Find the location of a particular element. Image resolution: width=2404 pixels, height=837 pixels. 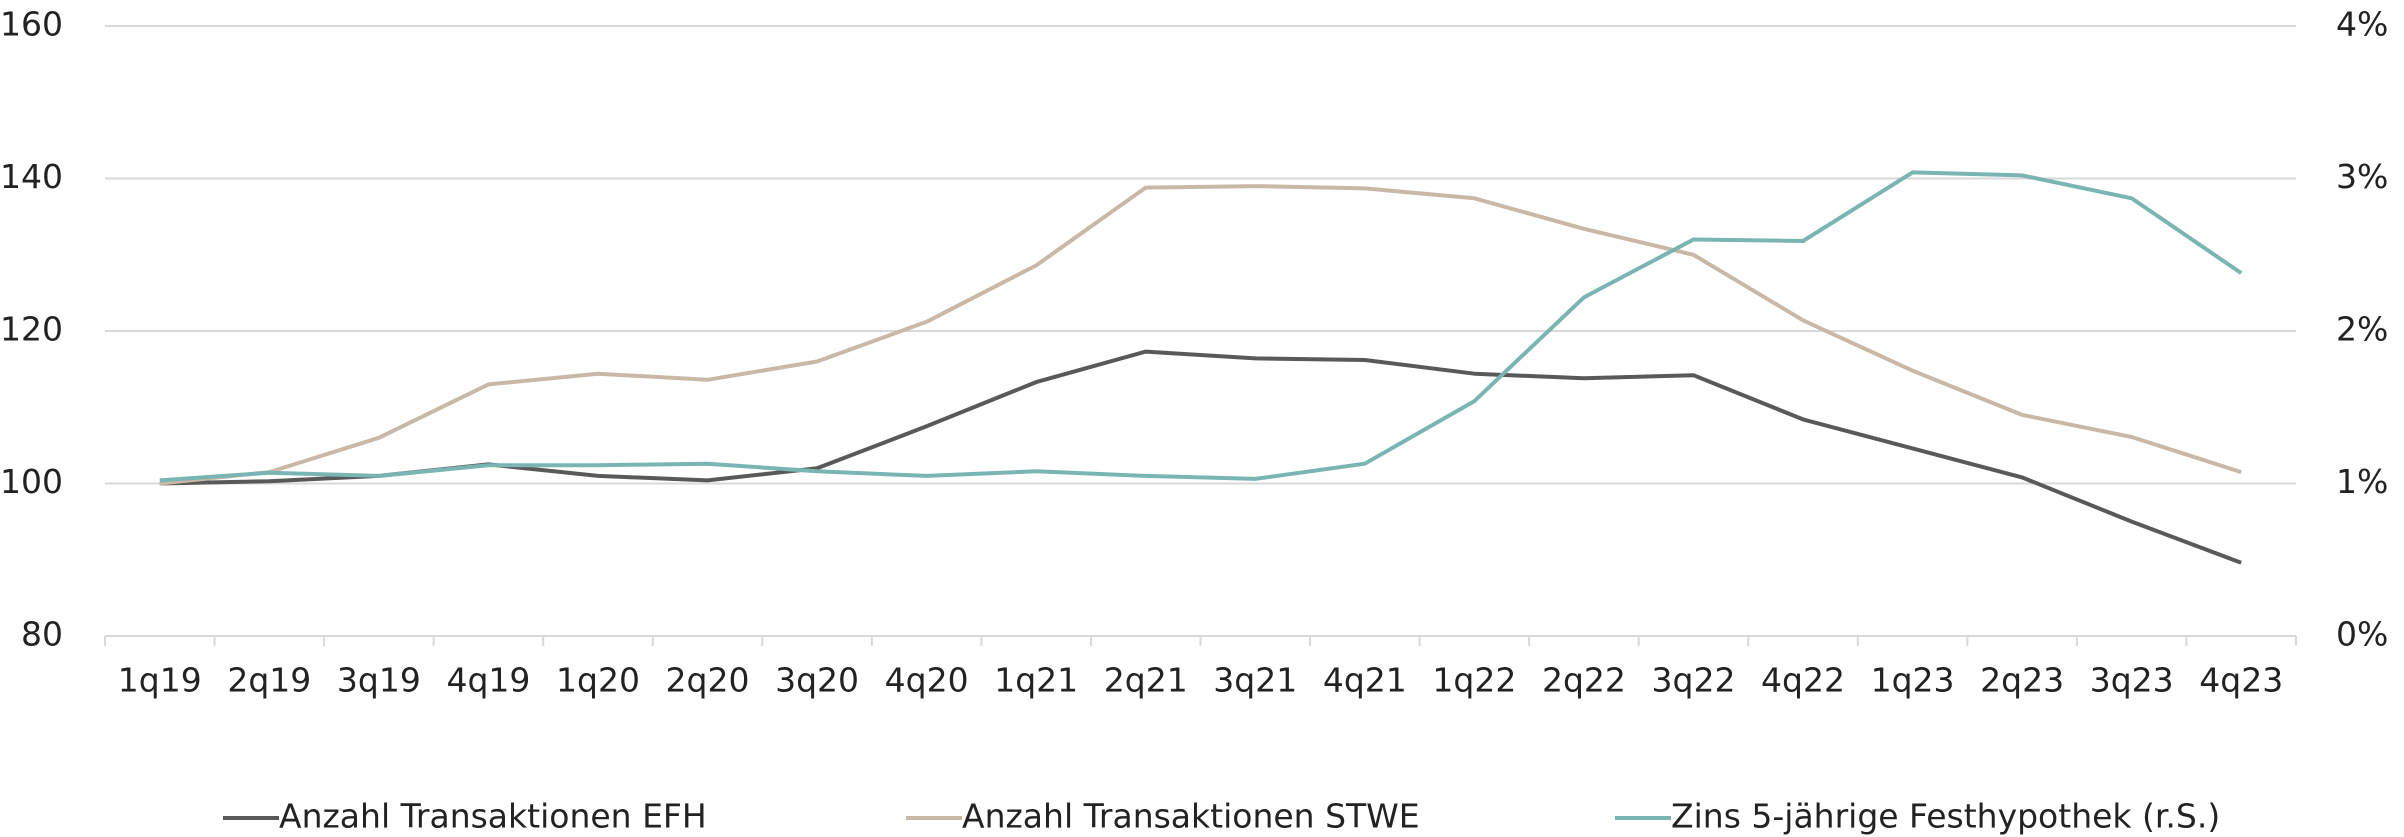

x-tick-label: 1q22 is located at coordinates (1474, 680).